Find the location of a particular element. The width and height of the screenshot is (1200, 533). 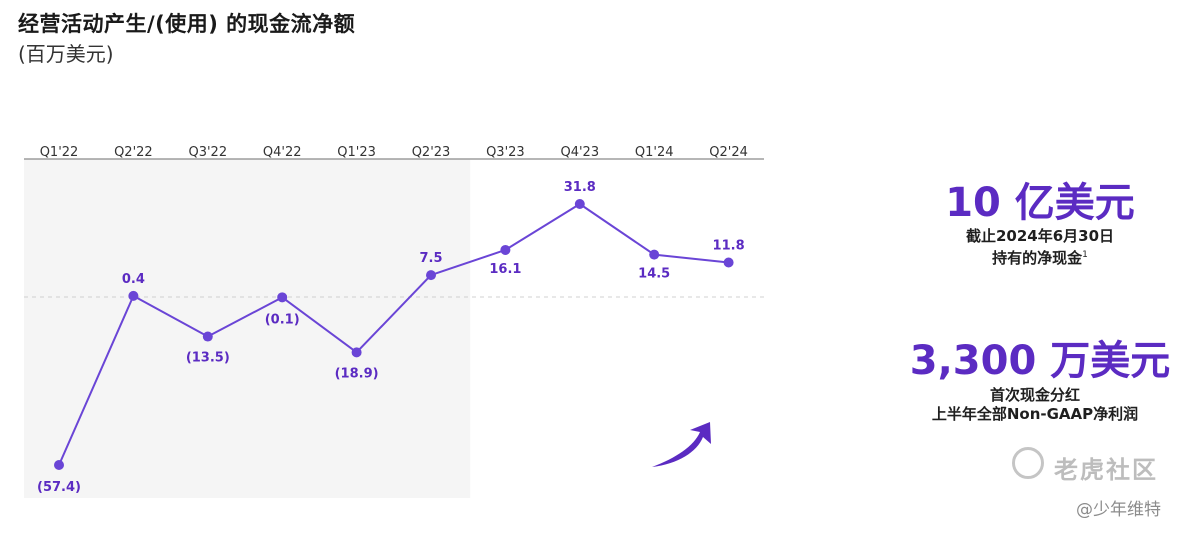

footnote-marker: 1 is located at coordinates (1085, 255).